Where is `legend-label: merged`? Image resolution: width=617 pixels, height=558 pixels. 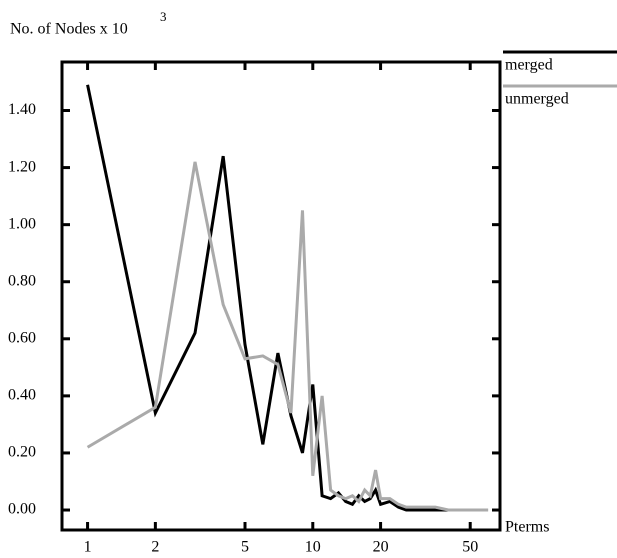
legend-label: merged is located at coordinates (529, 65).